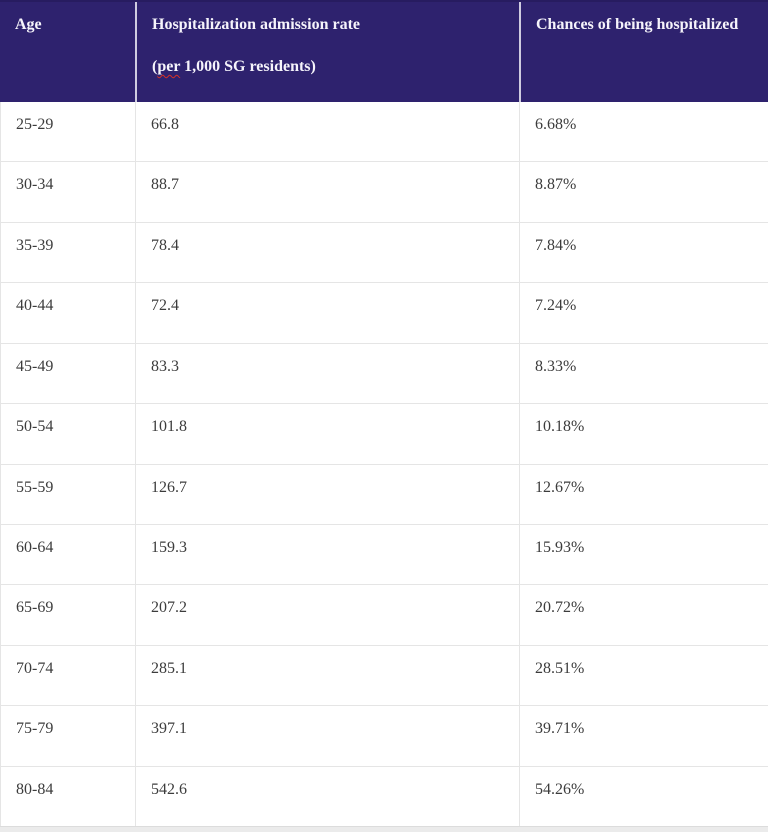  What do you see at coordinates (643, 554) in the screenshot?
I see `cell-chance-percent: 15.93%` at bounding box center [643, 554].